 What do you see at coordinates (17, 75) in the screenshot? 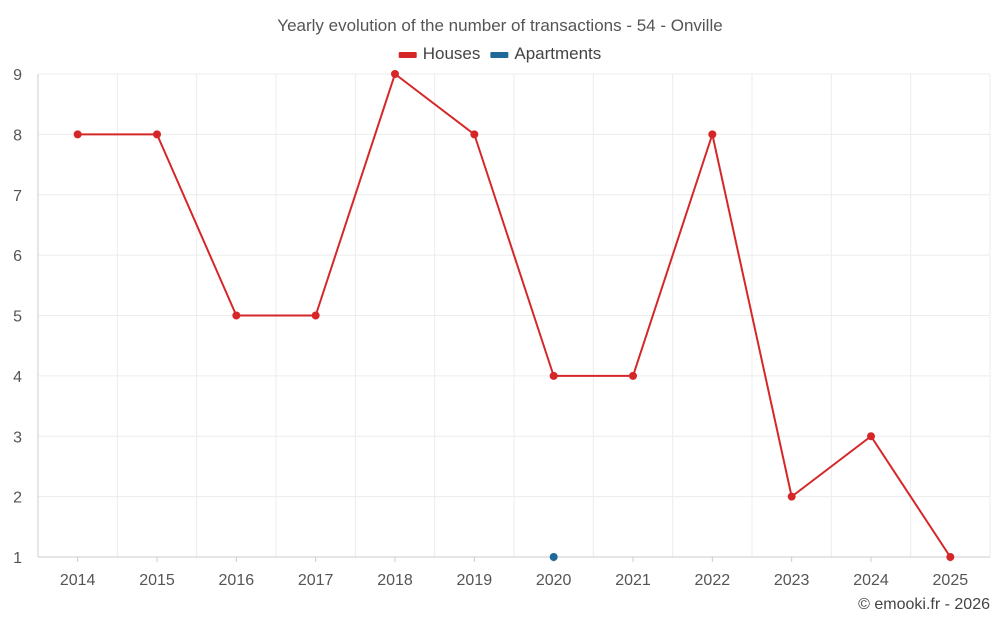
I see `y-tick-label: 9` at bounding box center [17, 75].